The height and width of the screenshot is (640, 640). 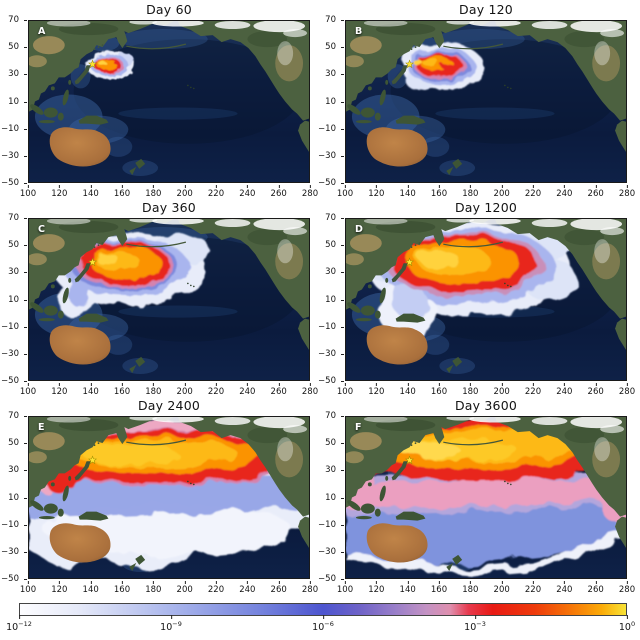 What do you see at coordinates (358, 427) in the screenshot?
I see `panel-letter: F` at bounding box center [358, 427].